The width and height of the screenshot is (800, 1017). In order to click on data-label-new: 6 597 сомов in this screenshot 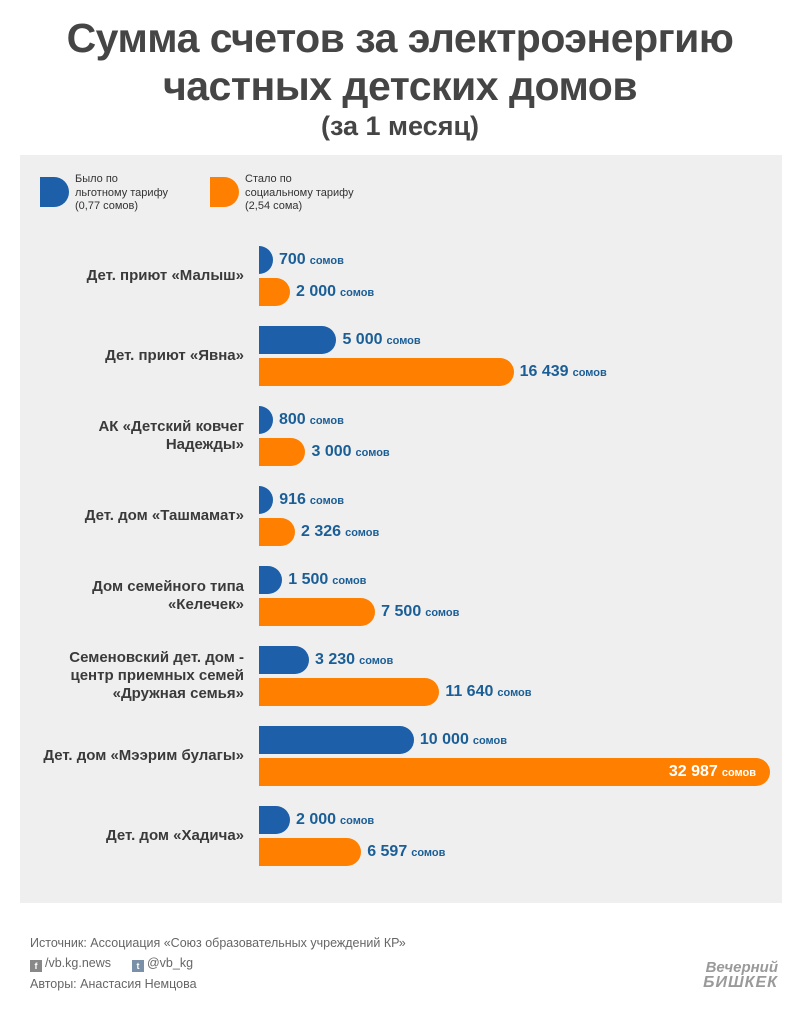, I will do `click(406, 851)`.